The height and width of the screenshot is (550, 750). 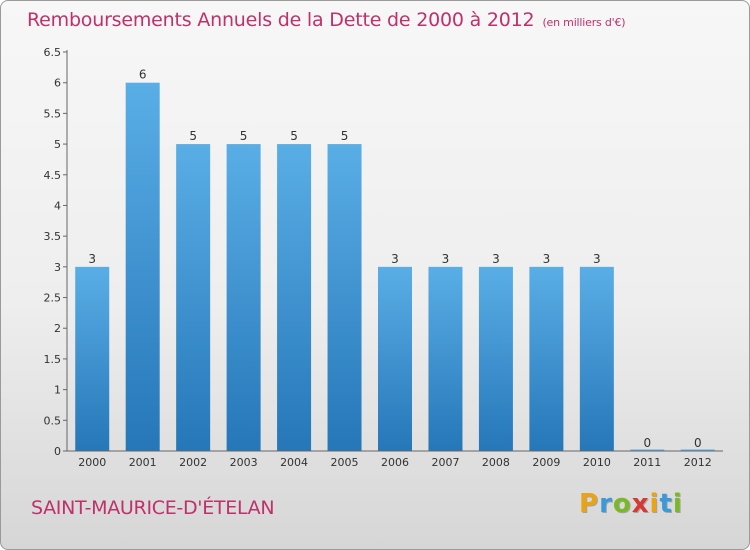 I want to click on x-tick-label: 2005, so click(x=345, y=462).